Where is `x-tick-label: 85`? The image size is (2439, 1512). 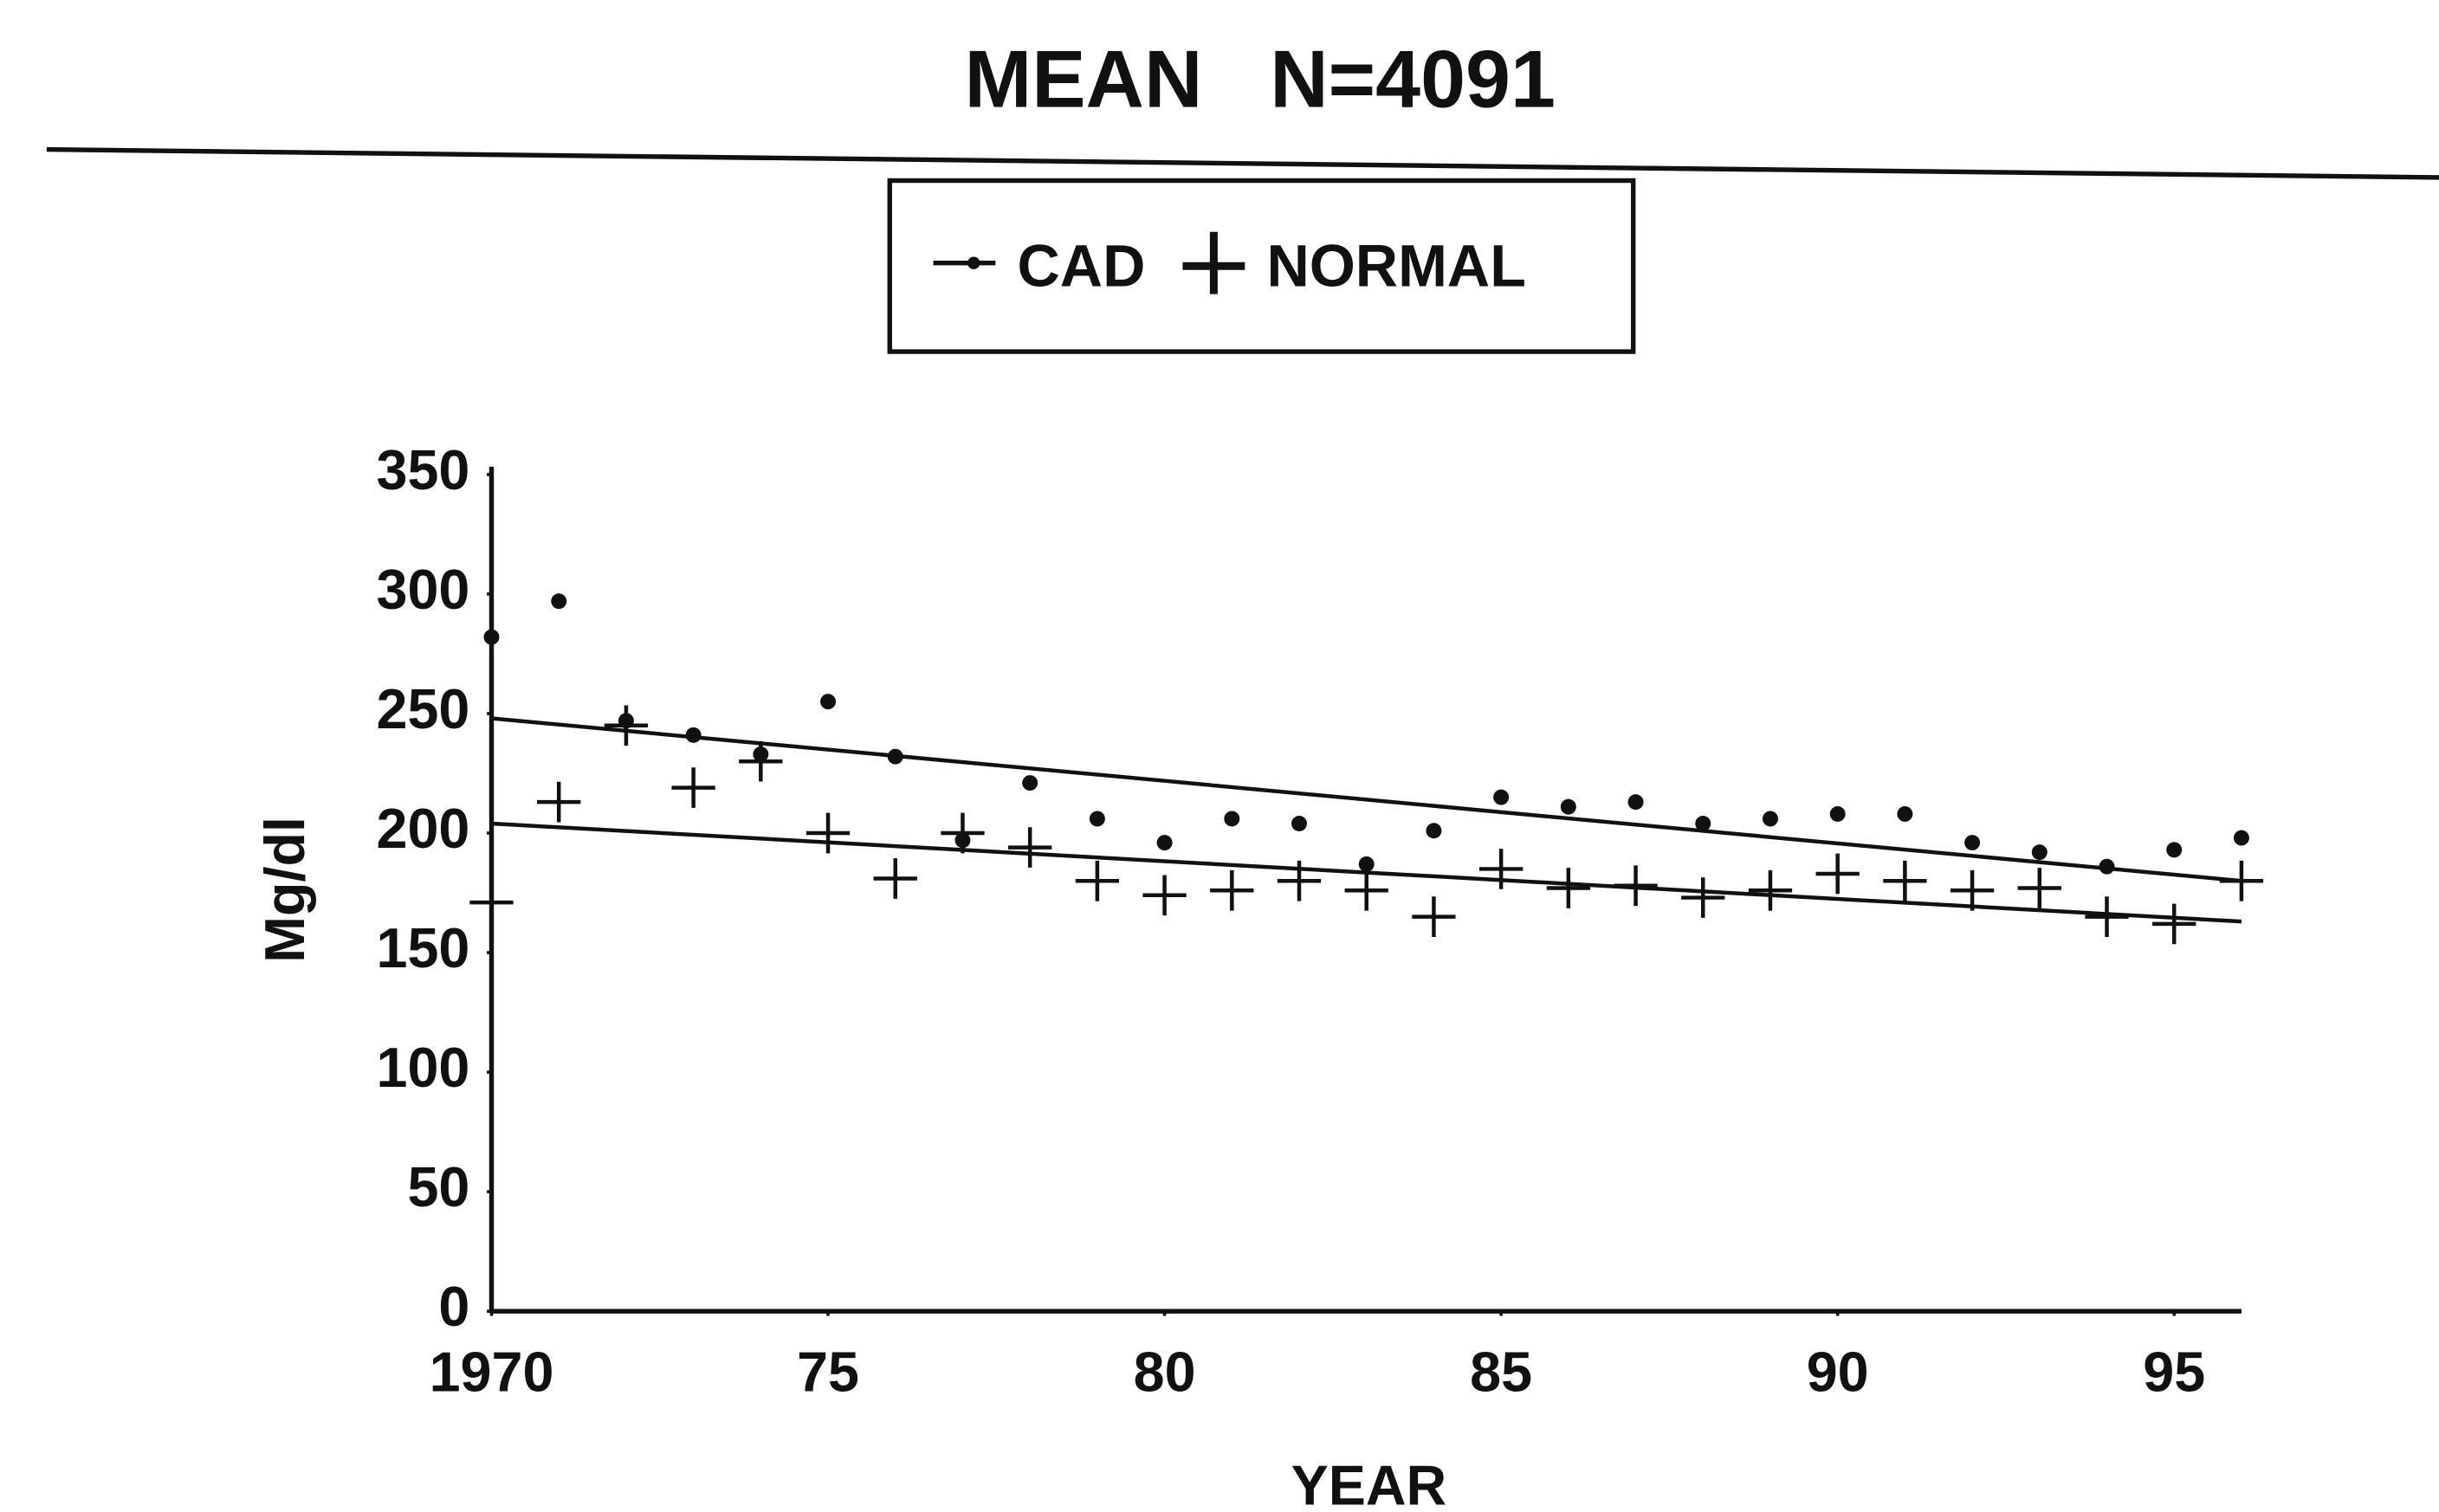
x-tick-label: 85 is located at coordinates (1501, 1372).